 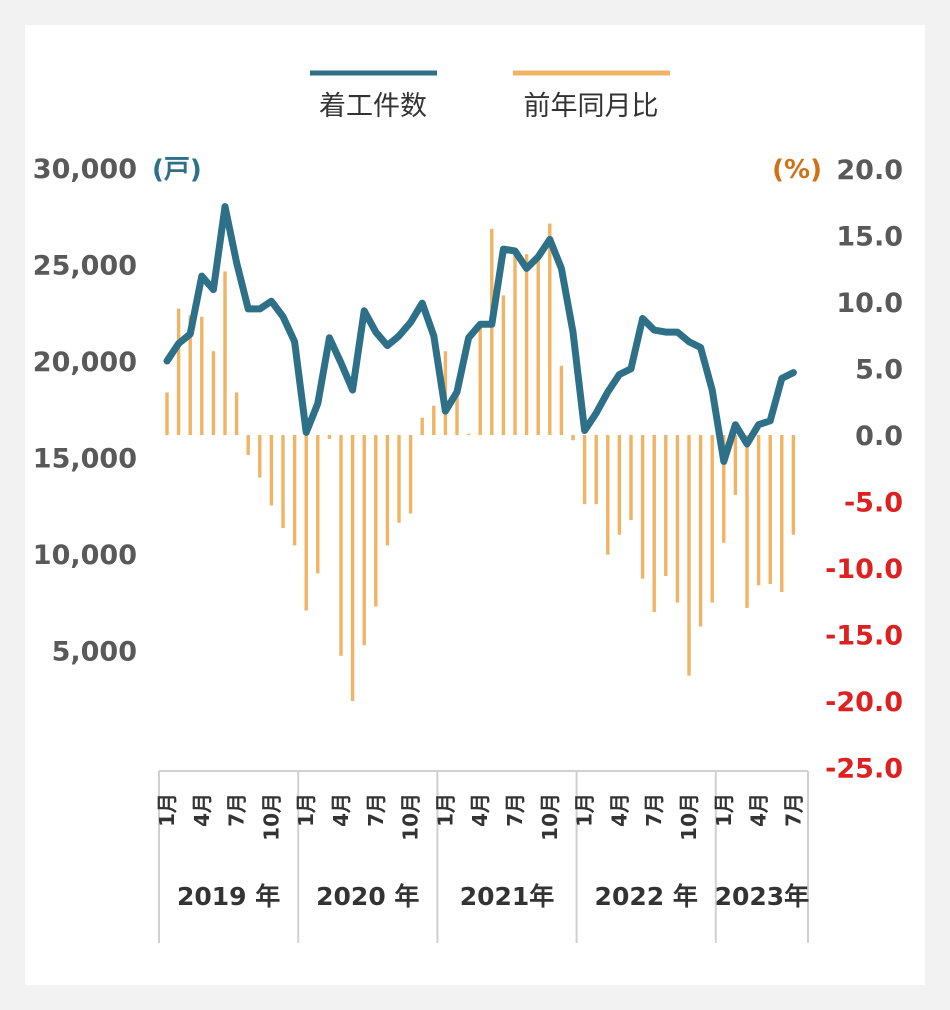 I want to click on right-tick-label: -20.0, so click(x=864, y=702).